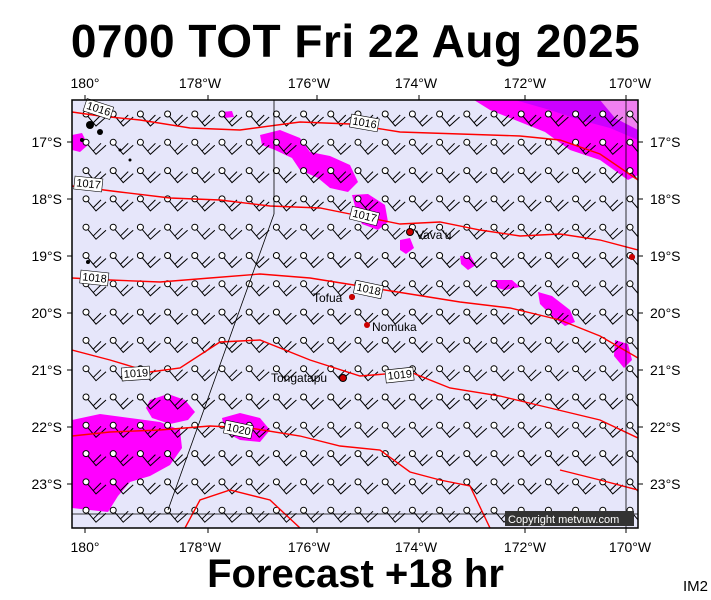 Image resolution: width=711 pixels, height=600 pixels. I want to click on lon-label-170w-top: 170°W, so click(630, 83).